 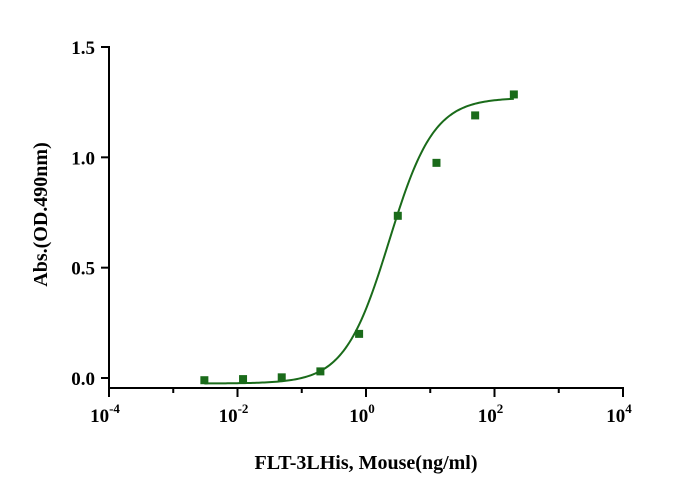 I want to click on y-tick-label: 1.0, so click(x=83, y=158).